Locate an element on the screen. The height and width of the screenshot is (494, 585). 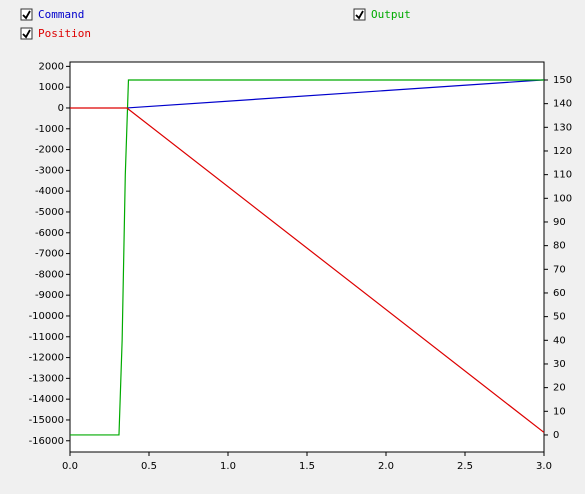
legend: Command Output Position is located at coordinates (215, 24).